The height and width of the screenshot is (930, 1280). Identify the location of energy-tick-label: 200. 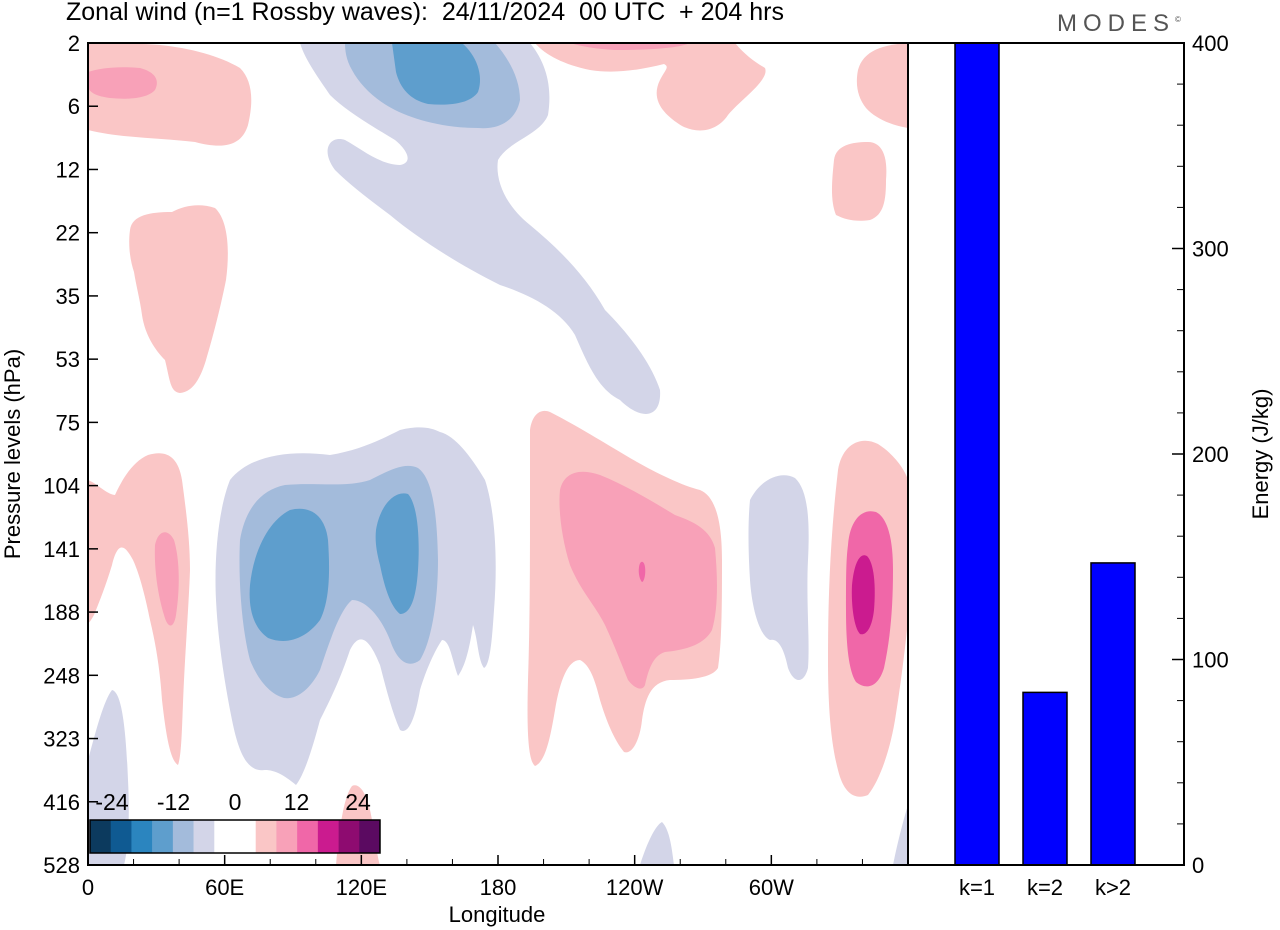
(1210, 454).